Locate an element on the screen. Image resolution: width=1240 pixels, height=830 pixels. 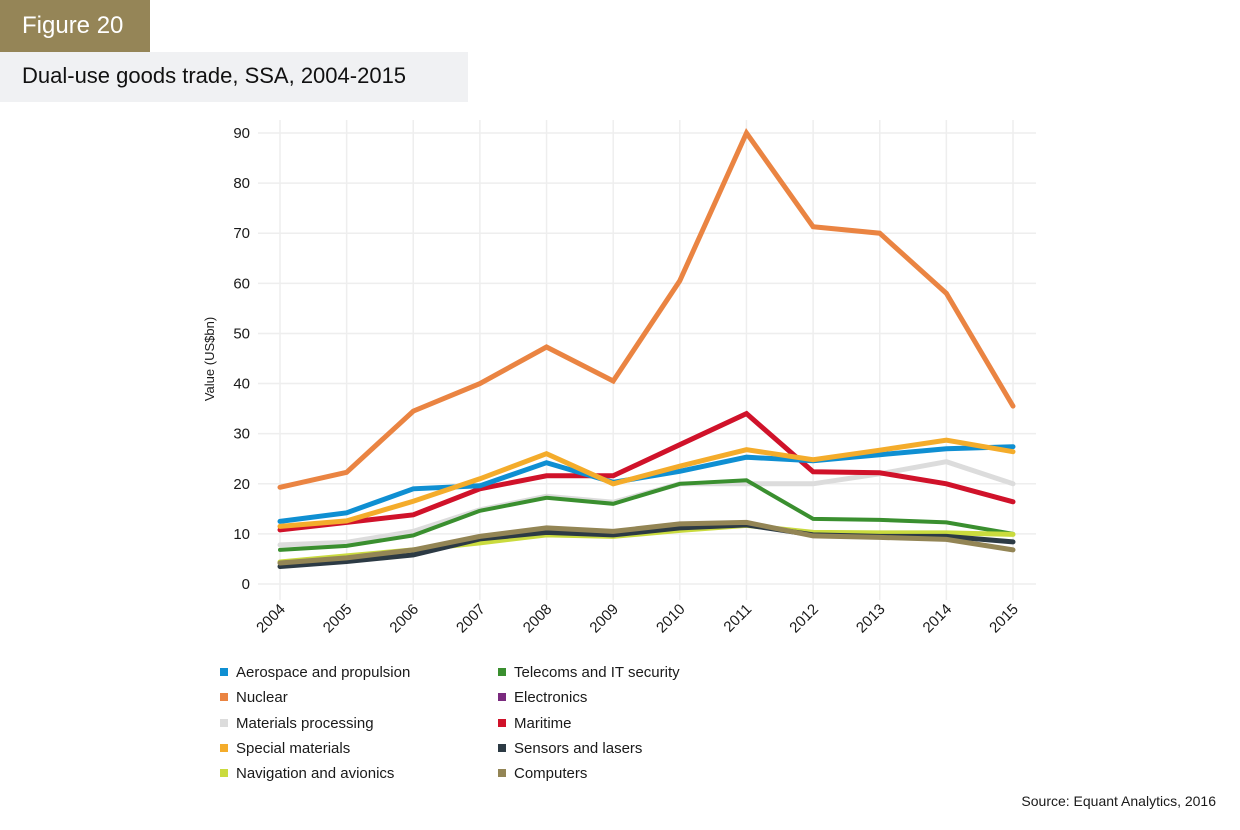
y-tick-label: 10 is located at coordinates (241, 534).